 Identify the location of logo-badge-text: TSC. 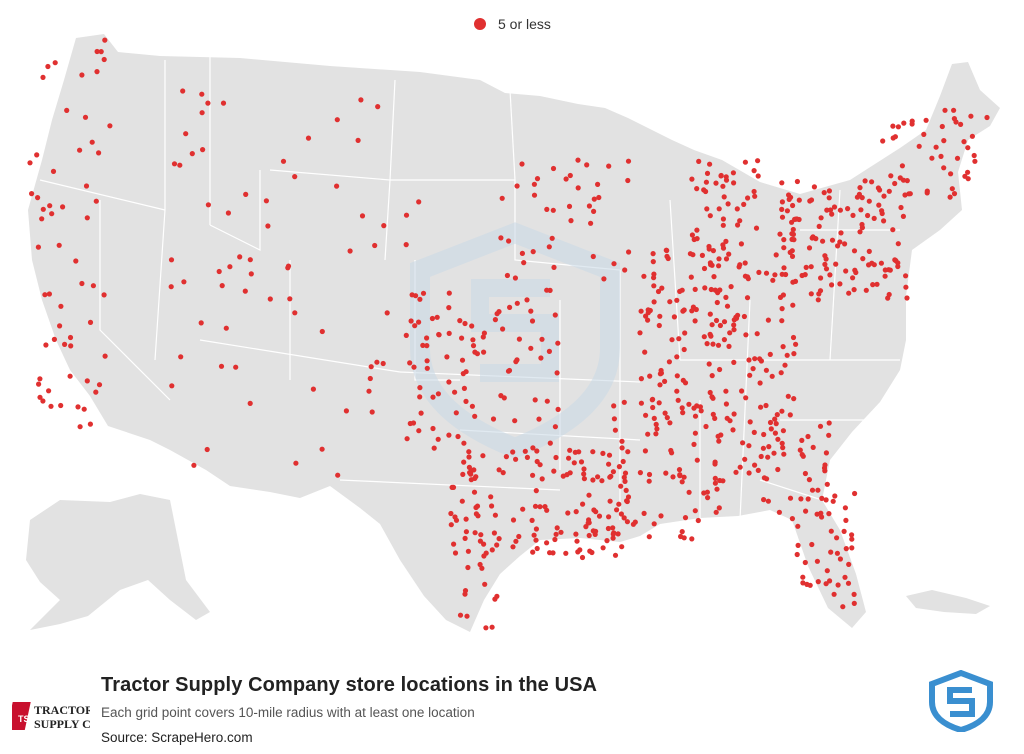
(27, 719).